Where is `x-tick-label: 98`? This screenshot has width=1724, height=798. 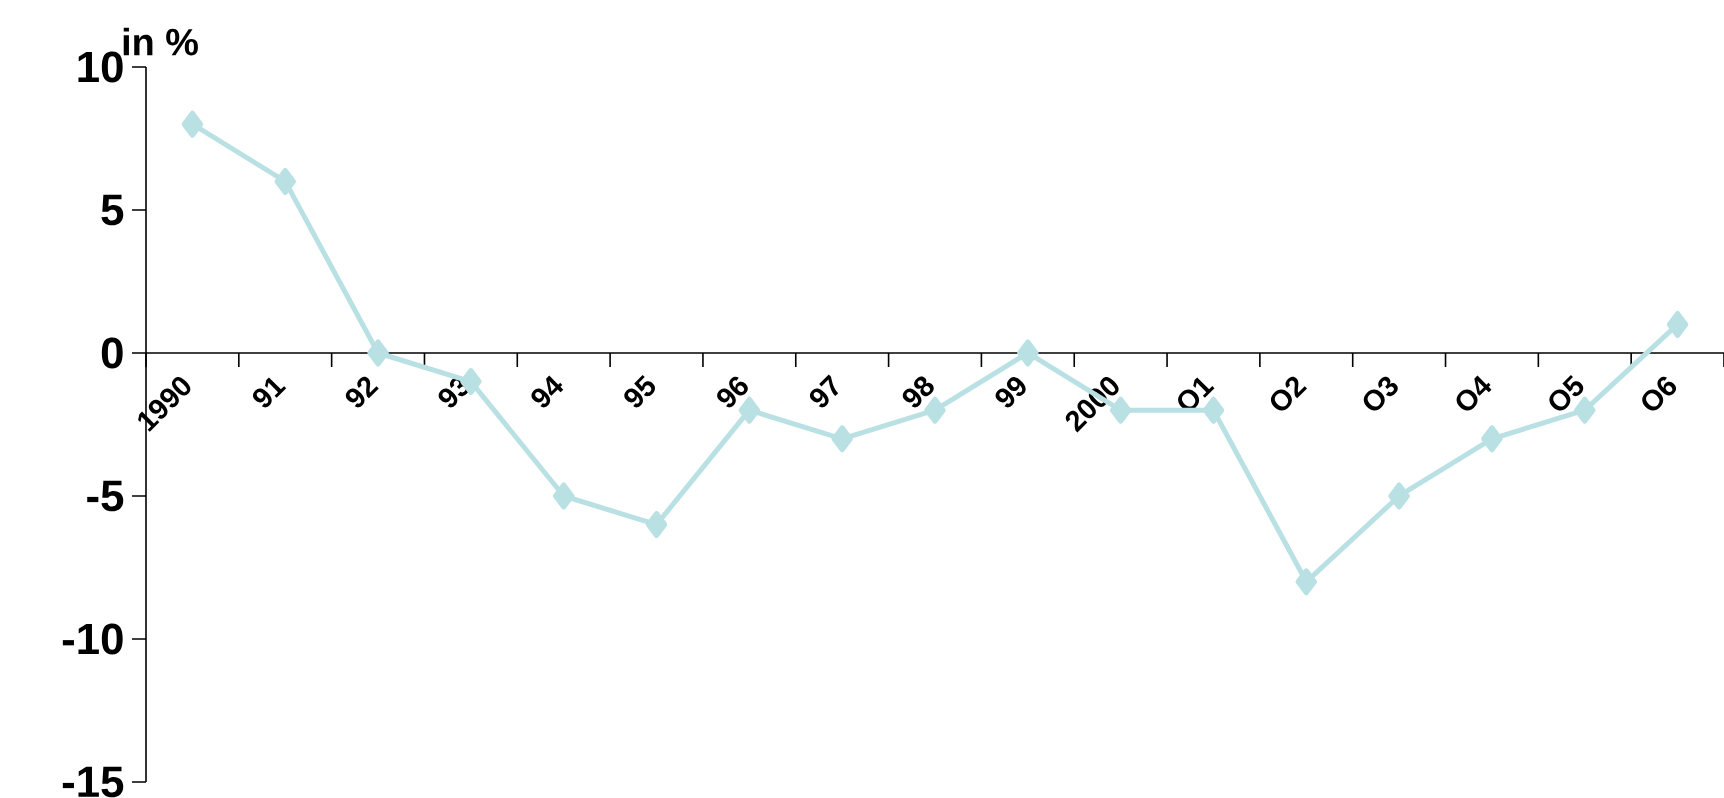
x-tick-label: 98 is located at coordinates (918, 392).